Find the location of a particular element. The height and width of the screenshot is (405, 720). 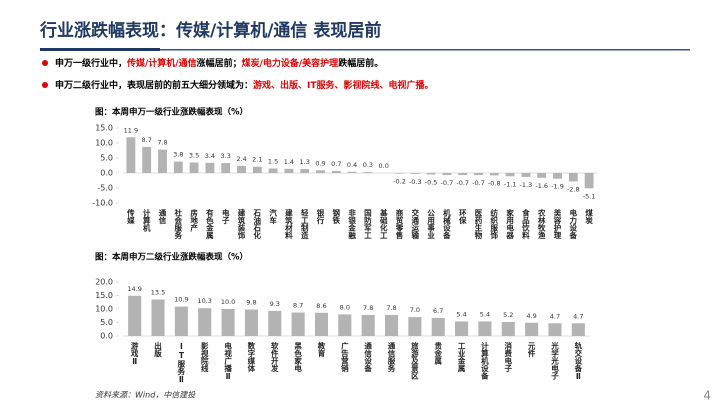

value-label: 9.3 is located at coordinates (275, 304).